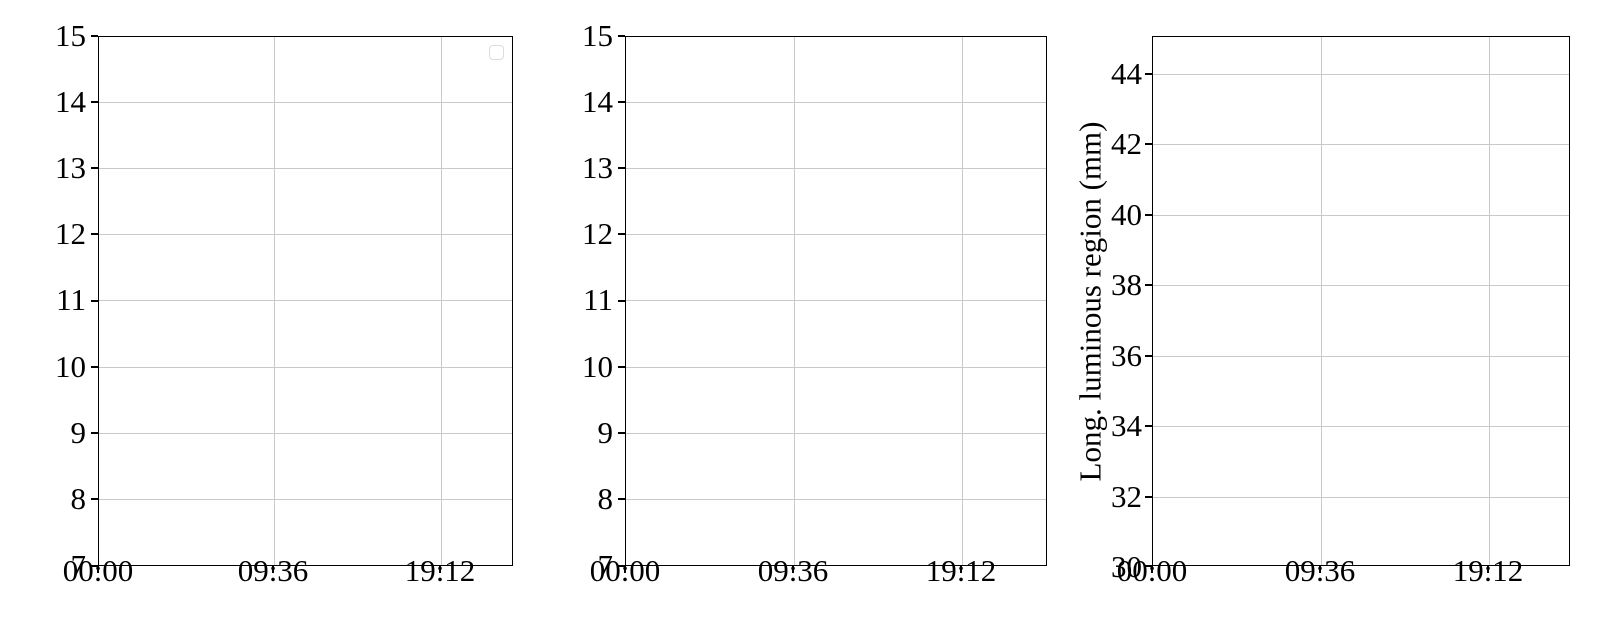 This screenshot has height=640, width=1600. I want to click on y-tick-label: 30, so click(1126, 566).